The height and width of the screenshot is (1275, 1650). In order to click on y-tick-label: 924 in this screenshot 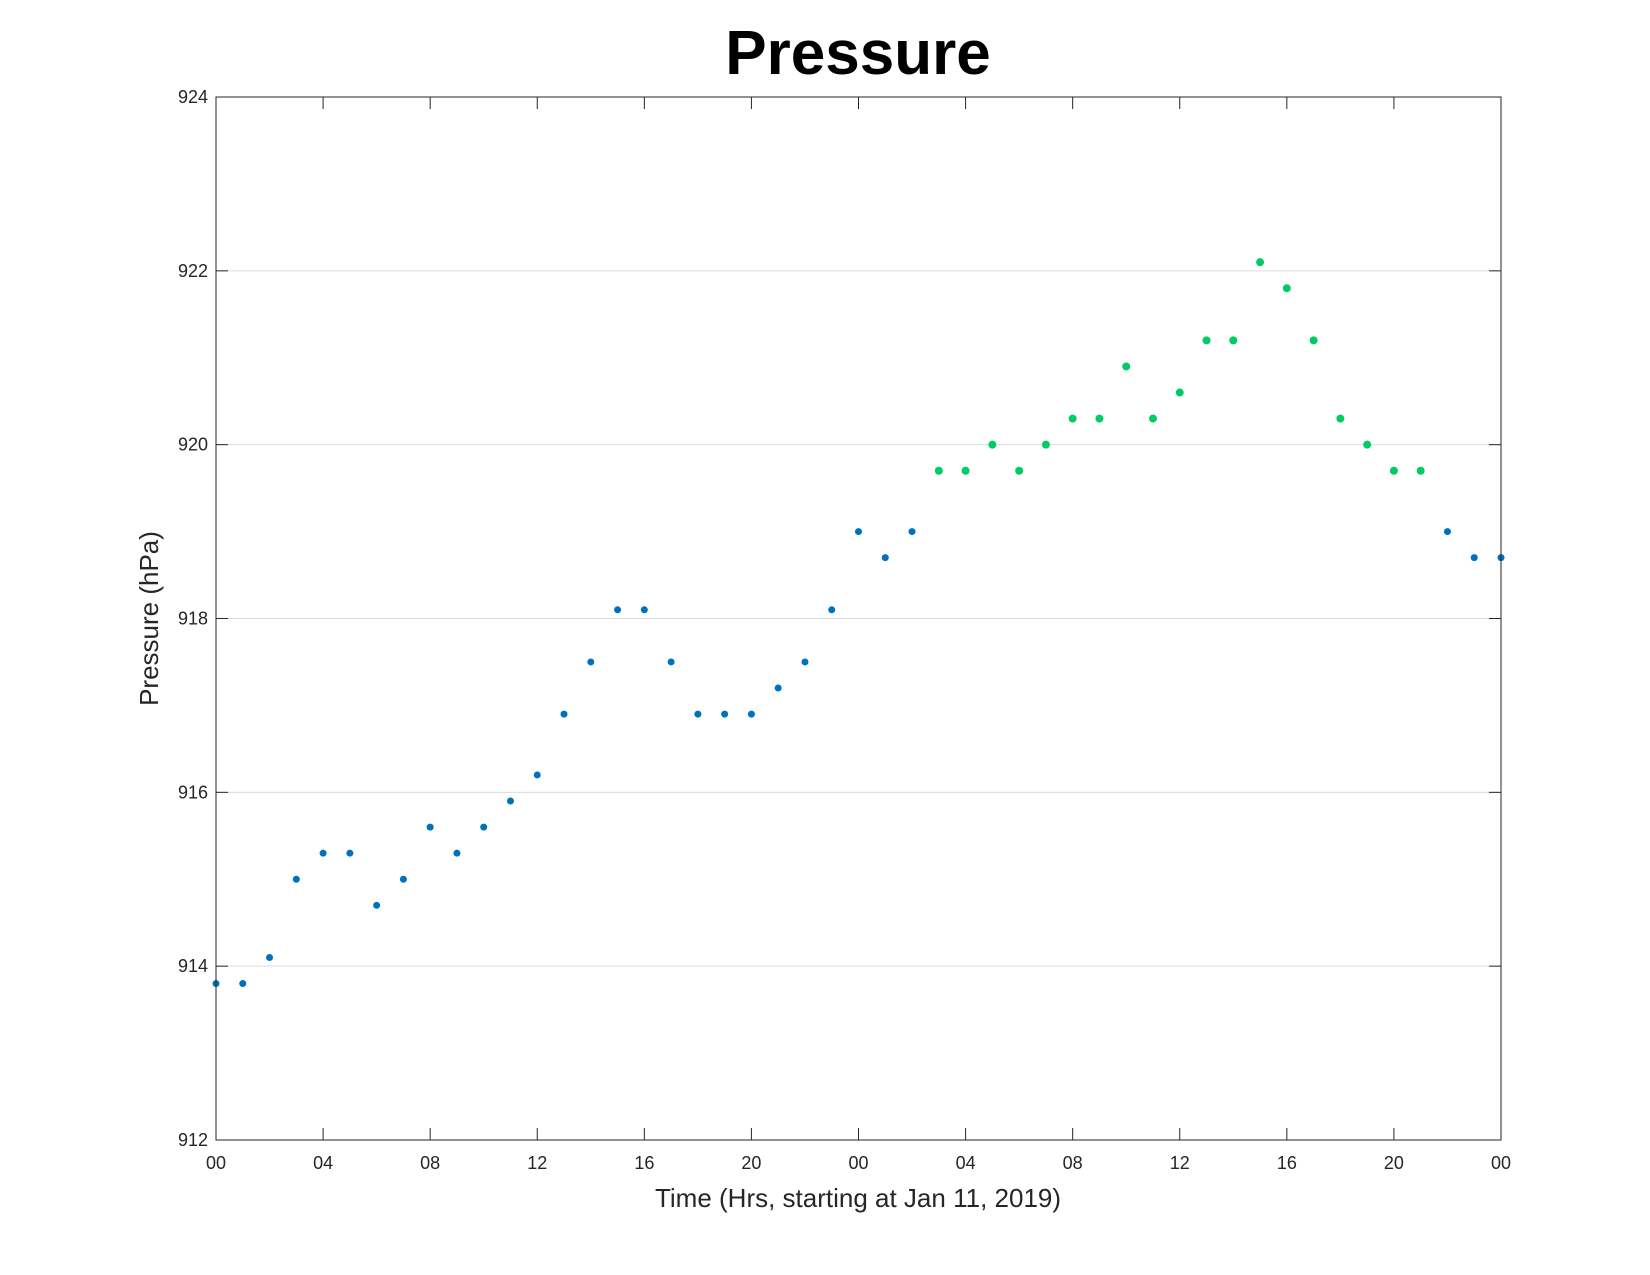, I will do `click(193, 97)`.